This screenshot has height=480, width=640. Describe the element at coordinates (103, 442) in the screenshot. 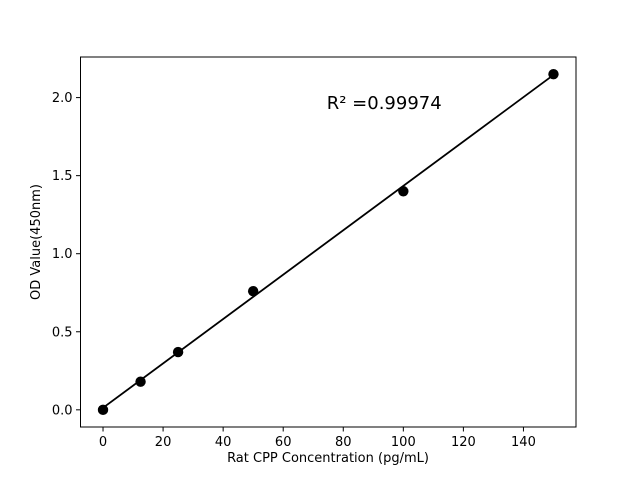

I see `x-tick-label: 0` at that location.